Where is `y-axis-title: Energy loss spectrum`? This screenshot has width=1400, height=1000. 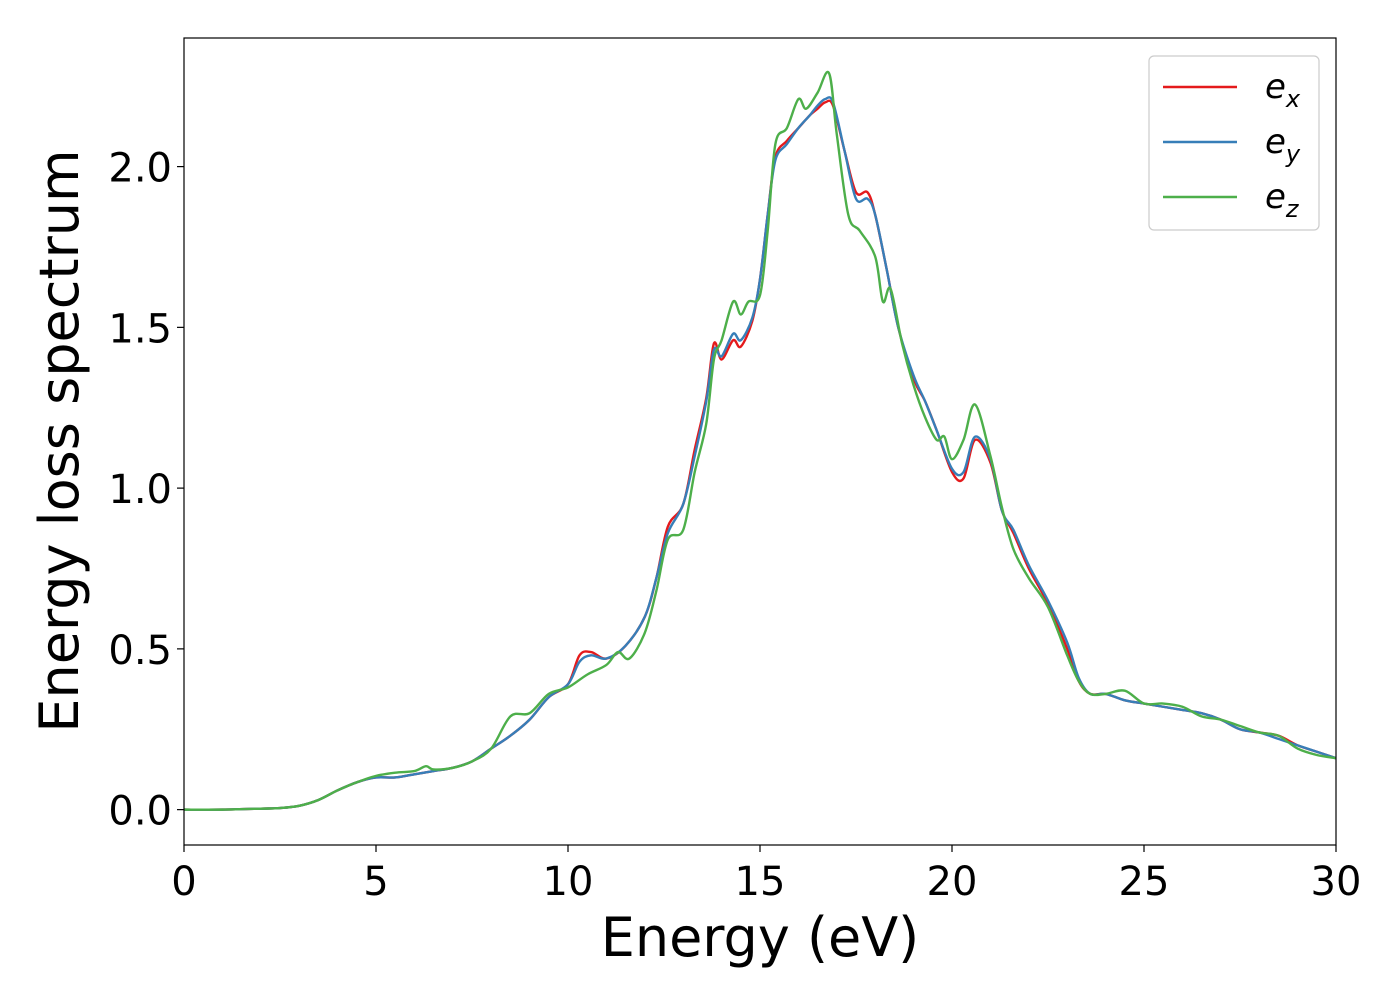
y-axis-title: Energy loss spectrum is located at coordinates (59, 440).